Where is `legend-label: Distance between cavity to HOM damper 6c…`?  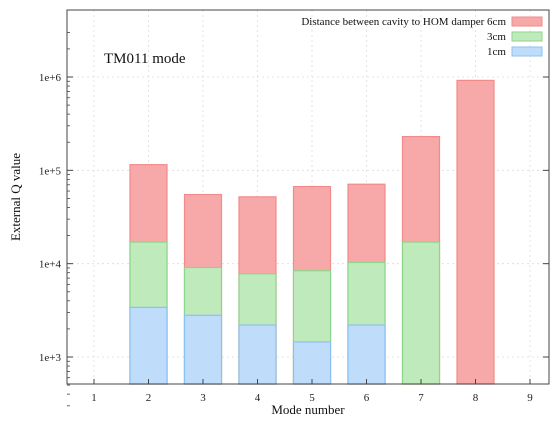 legend-label: Distance between cavity to HOM damper 6c… is located at coordinates (403, 22).